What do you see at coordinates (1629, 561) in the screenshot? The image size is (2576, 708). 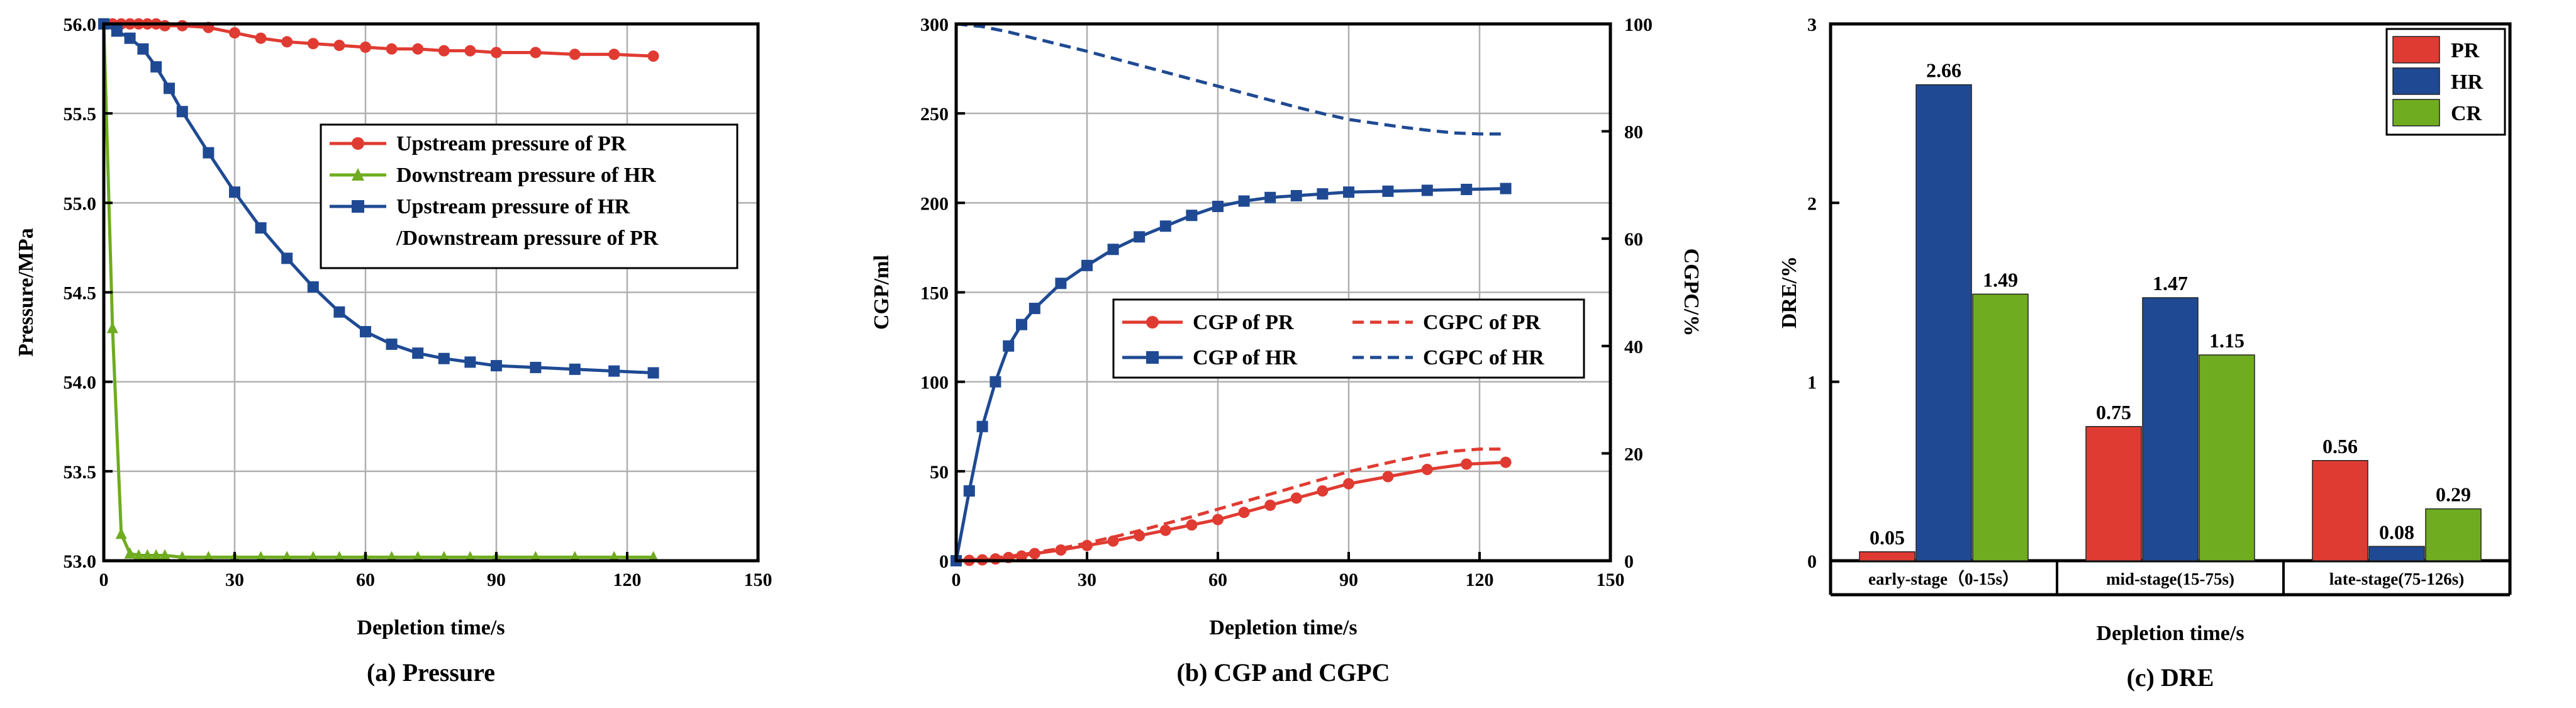 I see `b-y2tick-label-0: 0` at bounding box center [1629, 561].